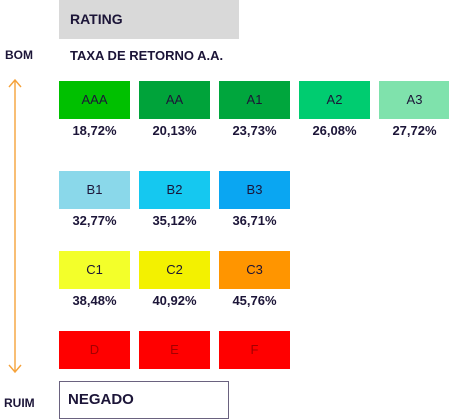 The height and width of the screenshot is (420, 449). Describe the element at coordinates (94, 130) in the screenshot. I see `return-rate-aaa: 18,72%` at that location.